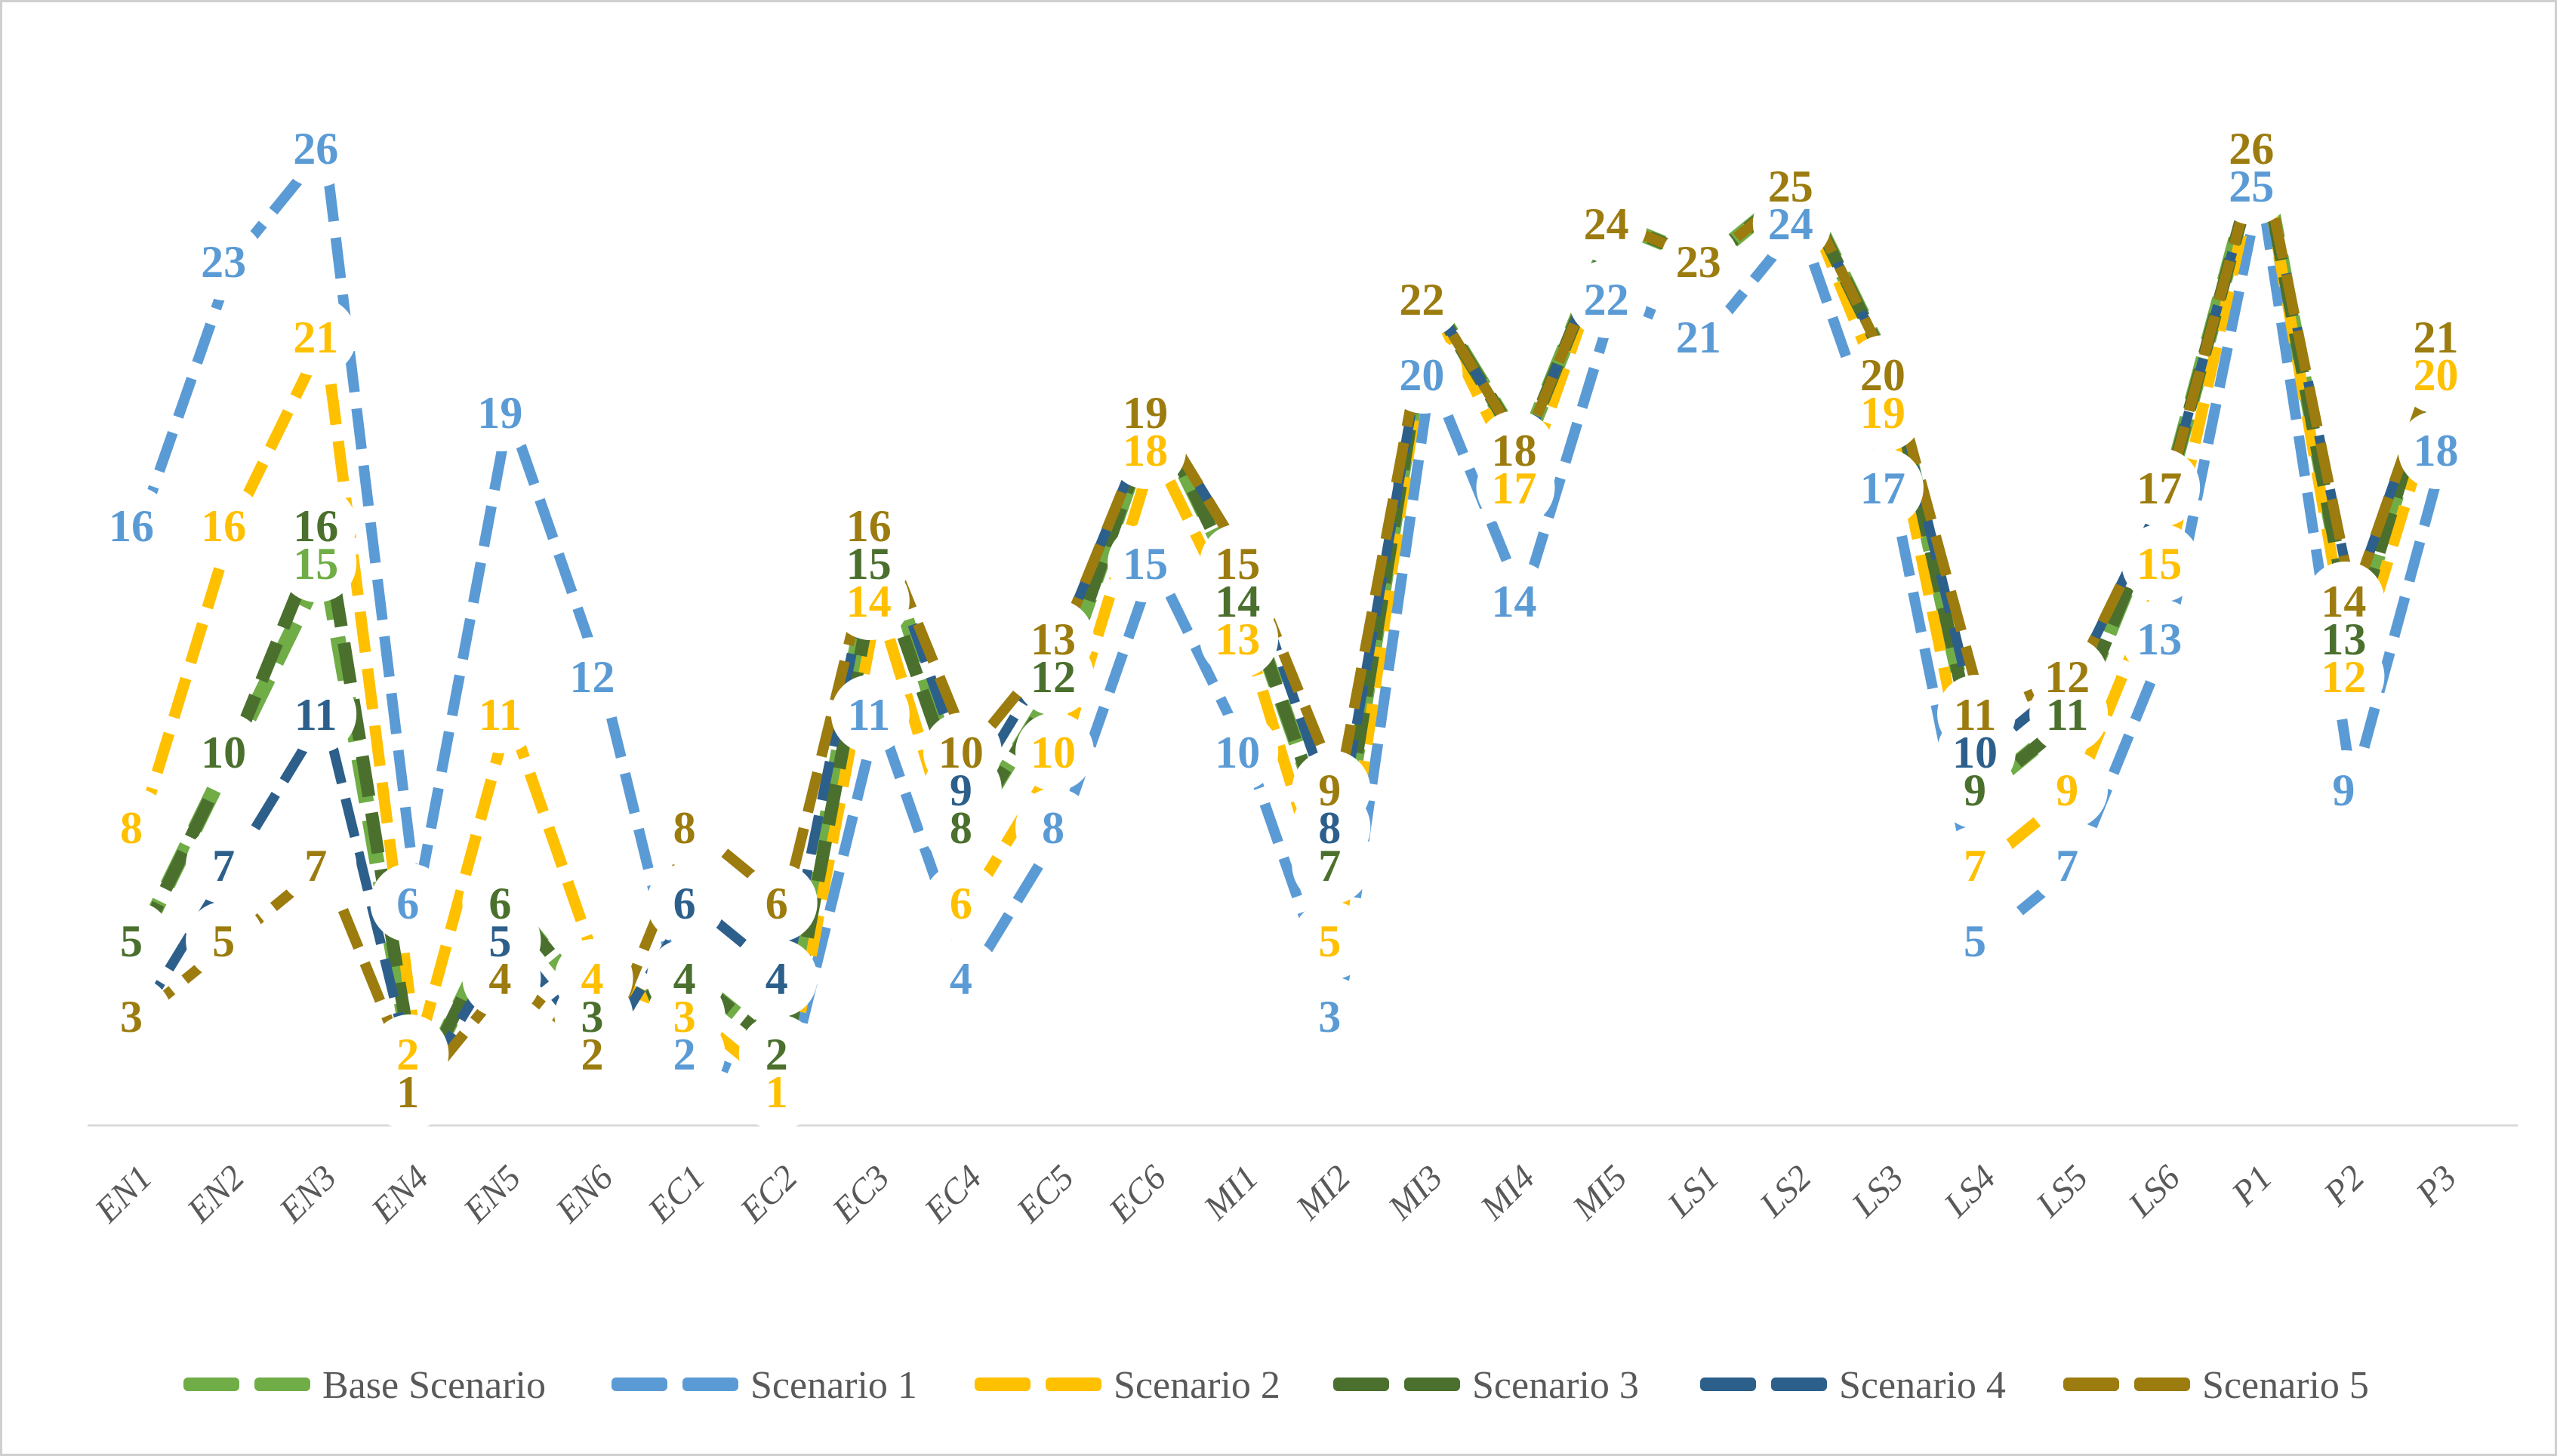  Describe the element at coordinates (2343, 639) in the screenshot. I see `data-label: 13` at that location.